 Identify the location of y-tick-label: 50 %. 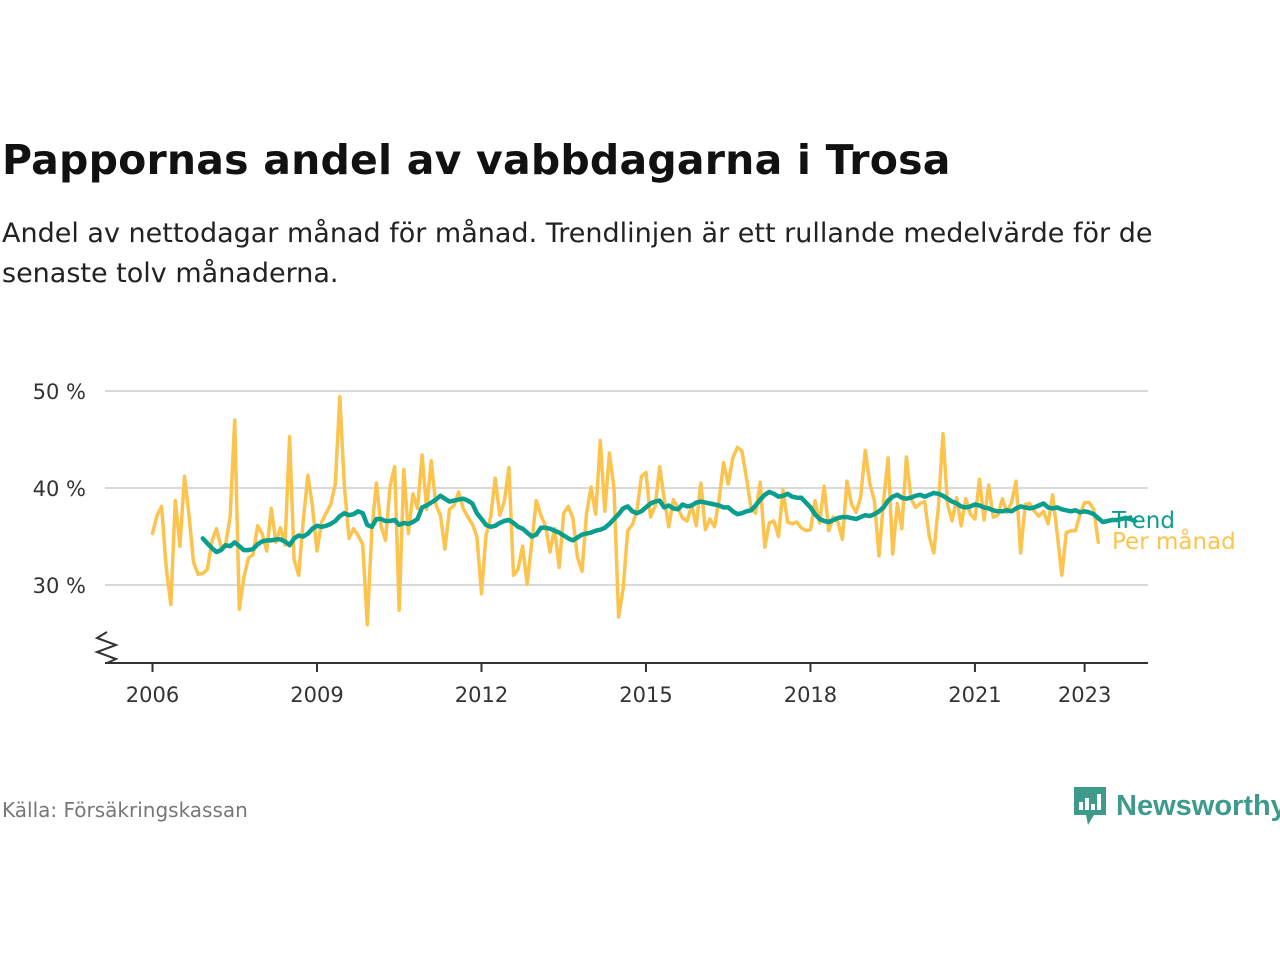
(59, 392).